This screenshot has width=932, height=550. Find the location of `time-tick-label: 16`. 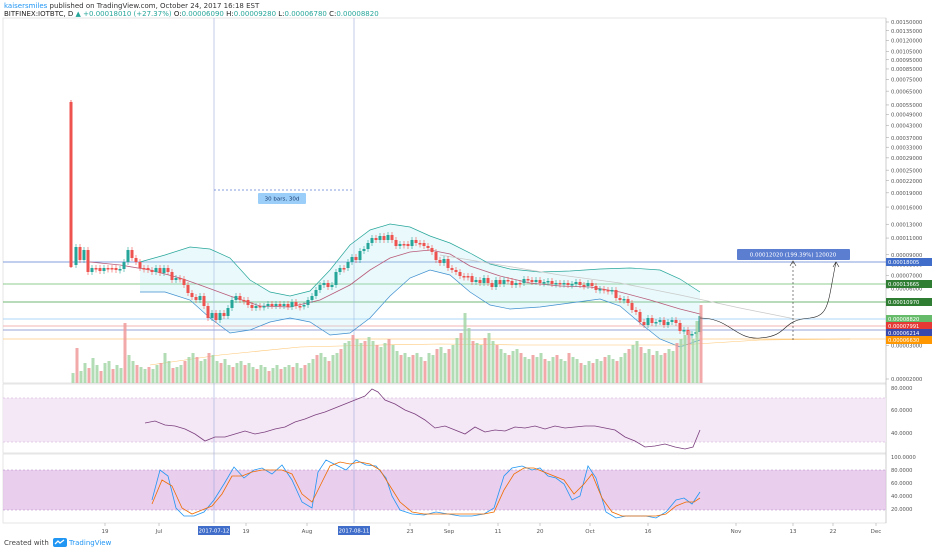

time-tick-label: 16 is located at coordinates (648, 532).